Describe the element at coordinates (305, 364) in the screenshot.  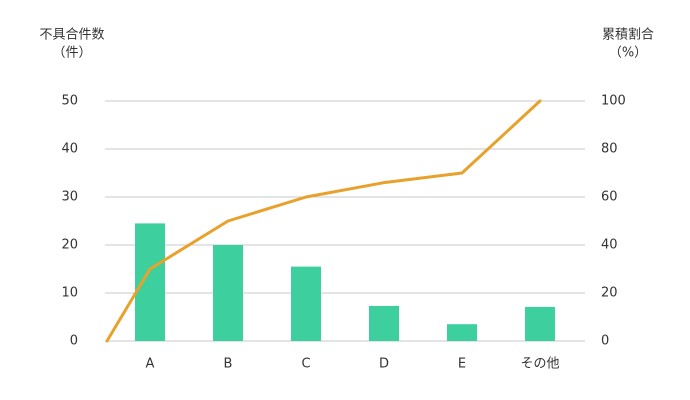
I see `x-tick-label: C` at that location.